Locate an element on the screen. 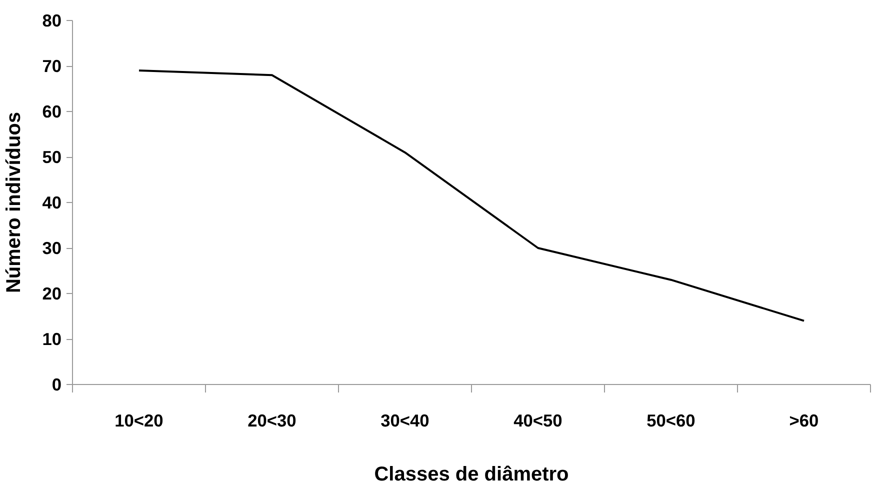  y-tick-label: 50 is located at coordinates (52, 157).